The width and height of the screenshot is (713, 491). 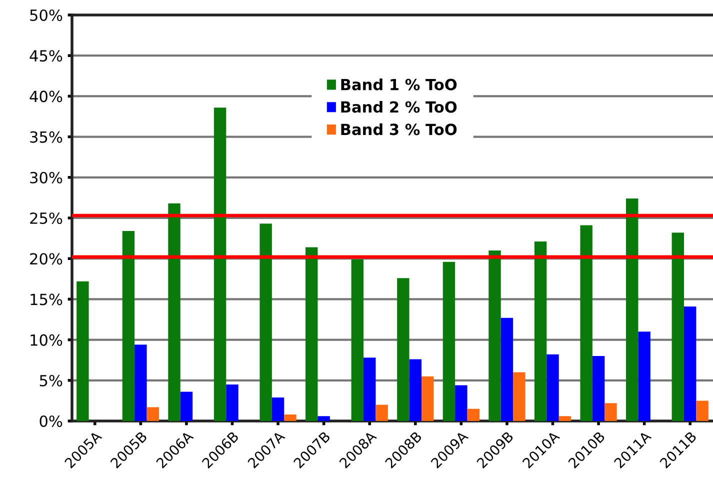 What do you see at coordinates (51, 380) in the screenshot?
I see `y-tick-label: 5%` at bounding box center [51, 380].